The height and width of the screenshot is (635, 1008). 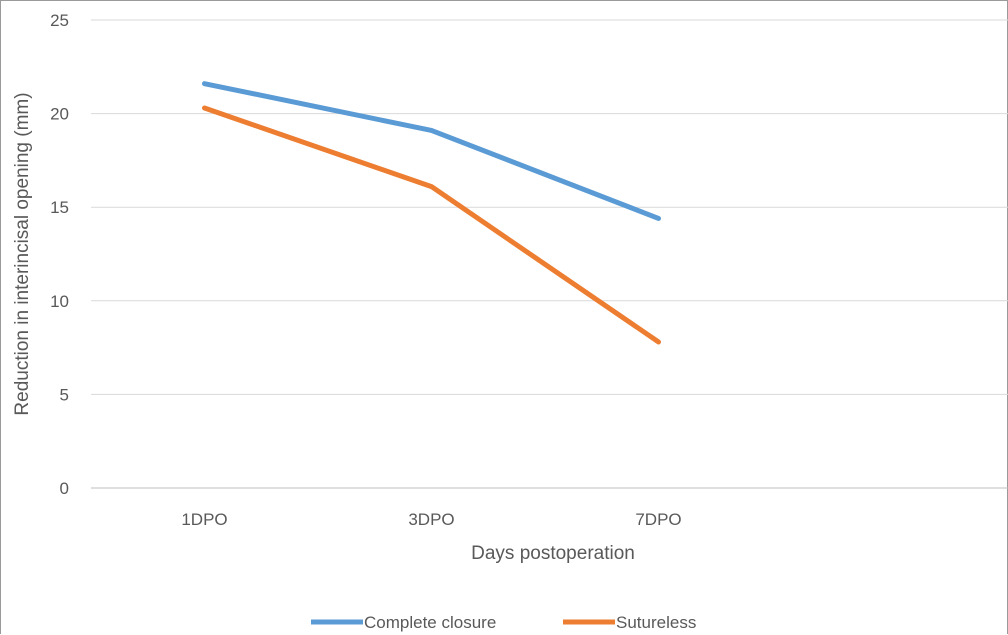 What do you see at coordinates (59, 20) in the screenshot?
I see `y-tick-label: 25` at bounding box center [59, 20].